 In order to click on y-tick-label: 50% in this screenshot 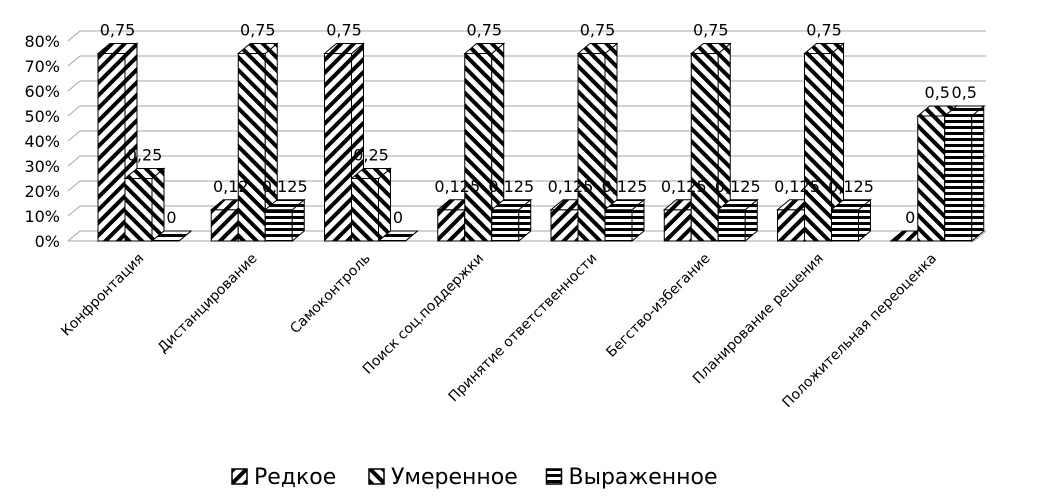, I will do `click(42, 116)`.